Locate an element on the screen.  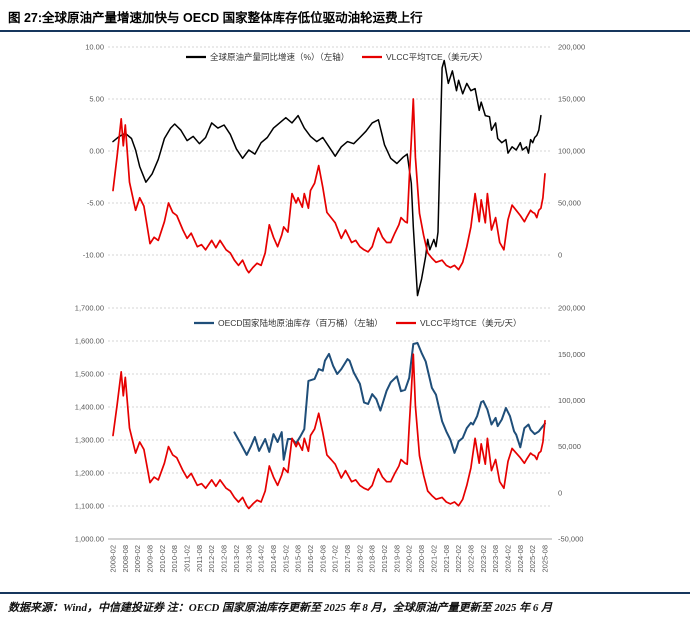
left-axis-tick: 1,400.00 is located at coordinates (89, 407).